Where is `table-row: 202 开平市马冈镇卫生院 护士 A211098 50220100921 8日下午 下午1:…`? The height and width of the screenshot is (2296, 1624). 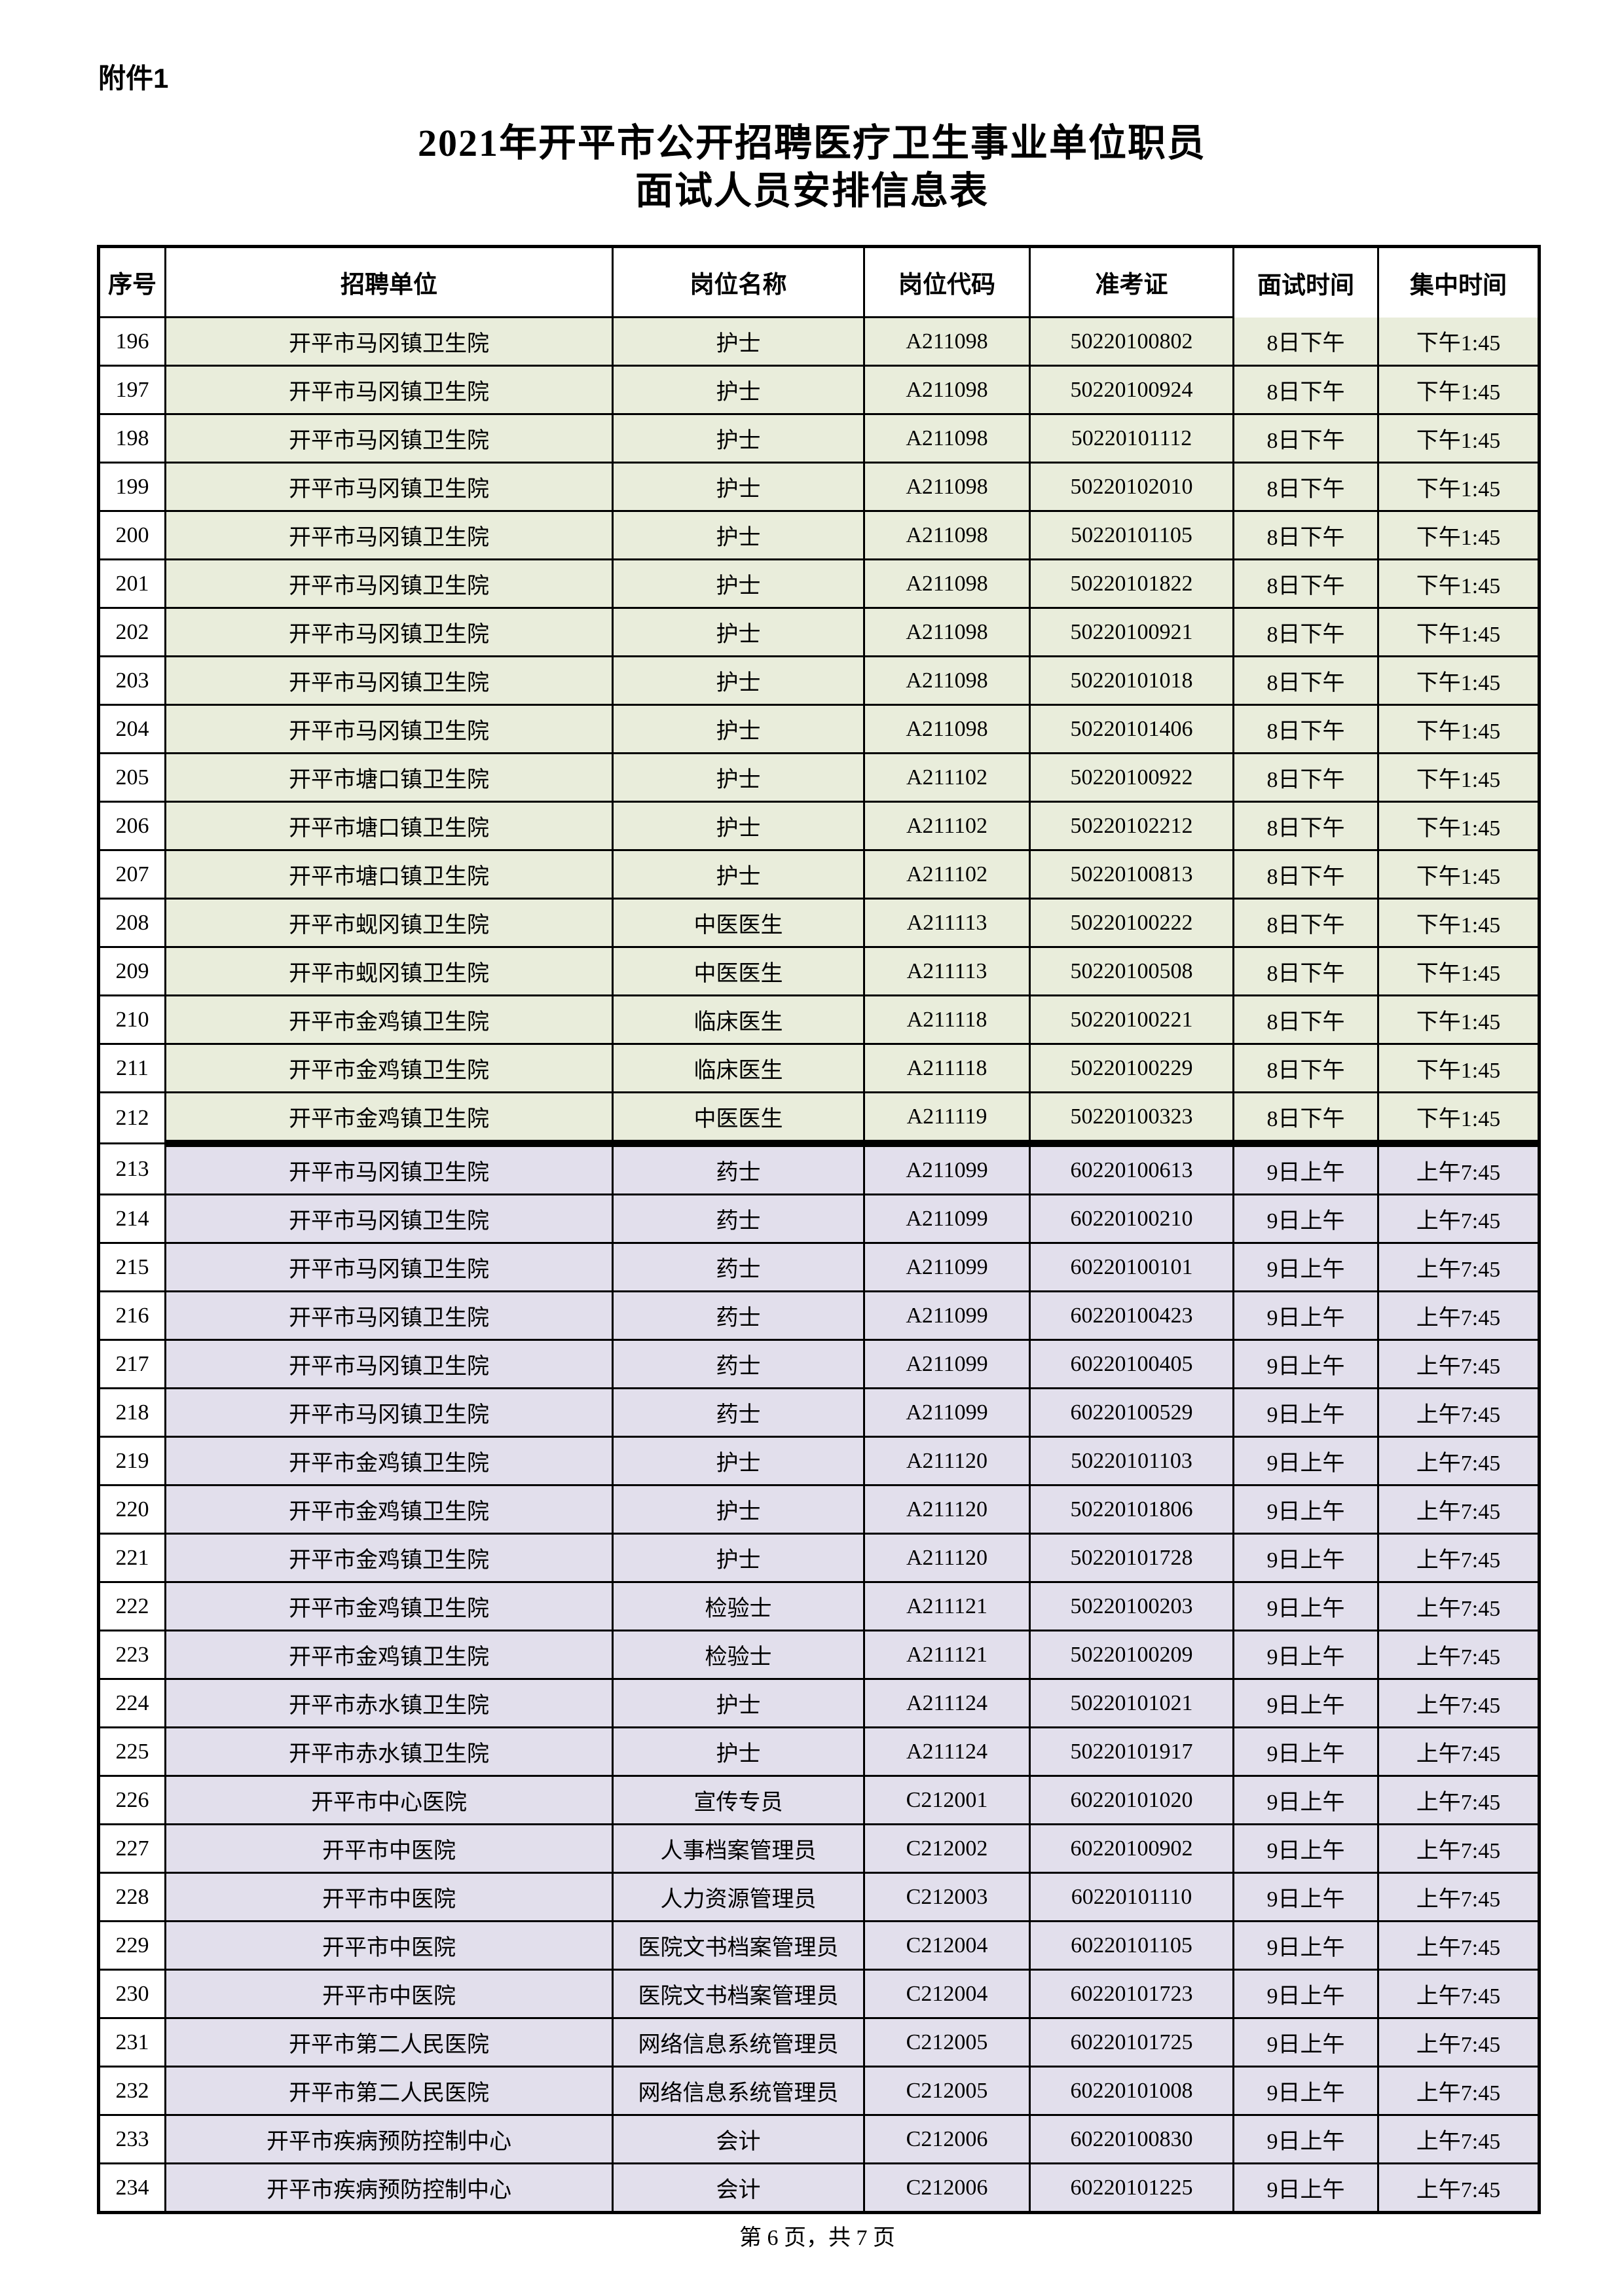 table-row: 202 开平市马冈镇卫生院 护士 A211098 50220100921 8日下午 下午1:… is located at coordinates (819, 632).